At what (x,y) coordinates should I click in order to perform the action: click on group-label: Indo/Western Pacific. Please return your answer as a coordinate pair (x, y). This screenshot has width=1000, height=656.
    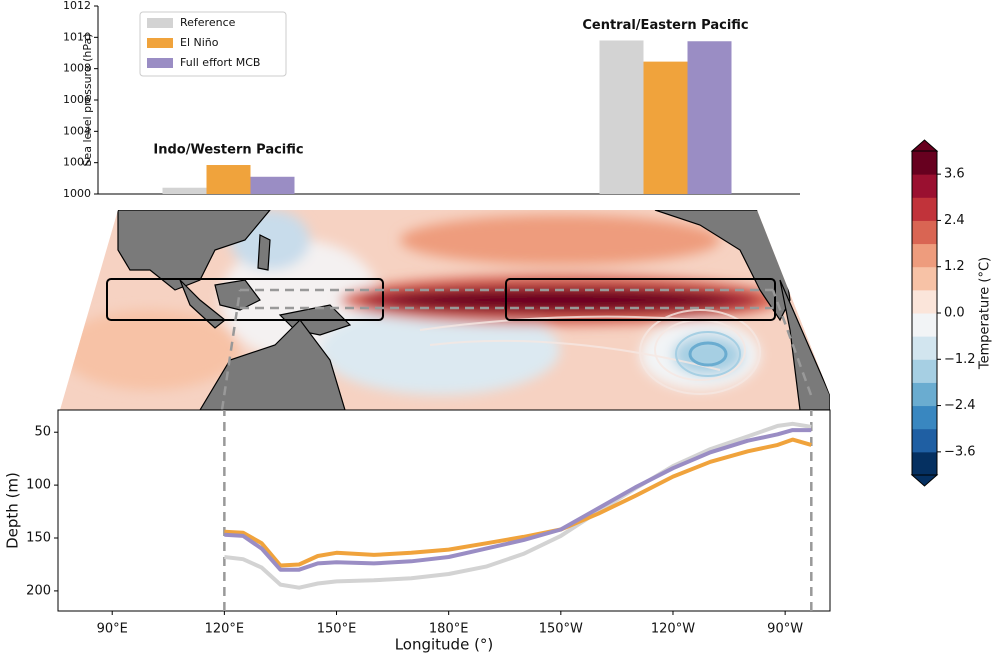
    Looking at the image, I should click on (228, 150).